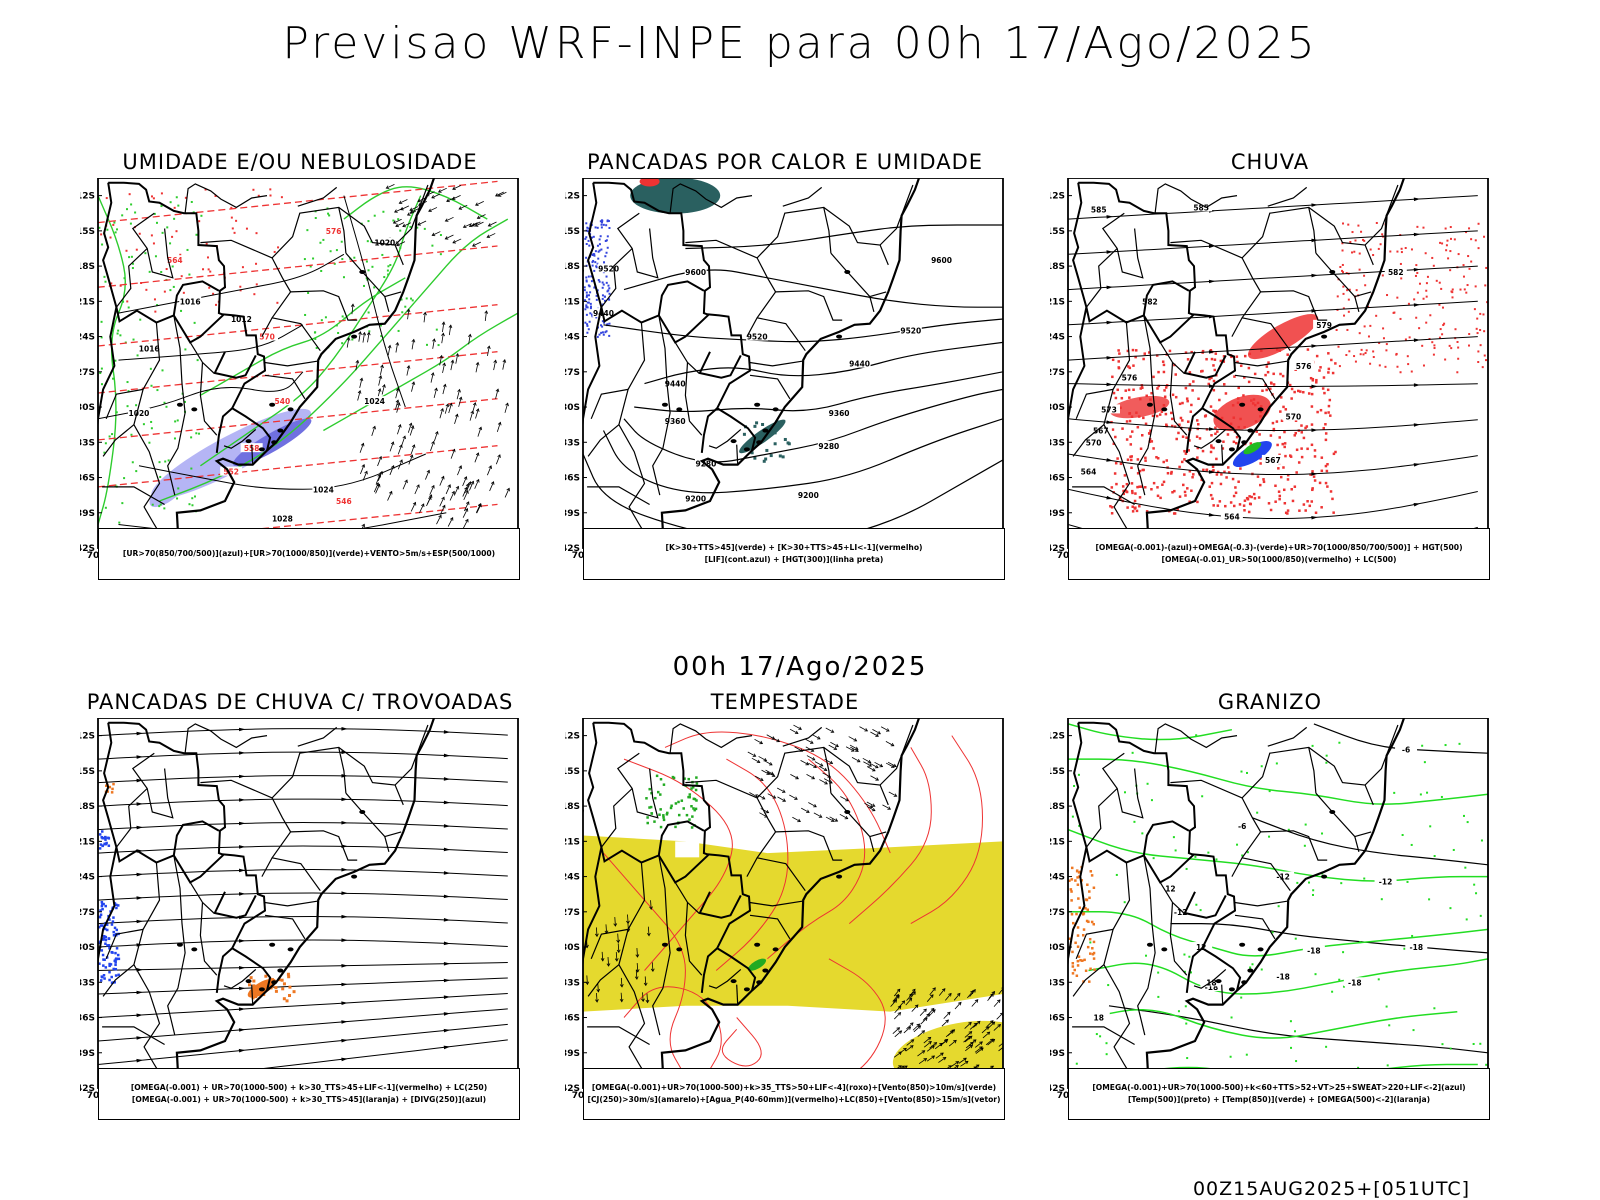 The height and width of the screenshot is (1200, 1600). I want to click on humidity-contour, so click(311, 331).